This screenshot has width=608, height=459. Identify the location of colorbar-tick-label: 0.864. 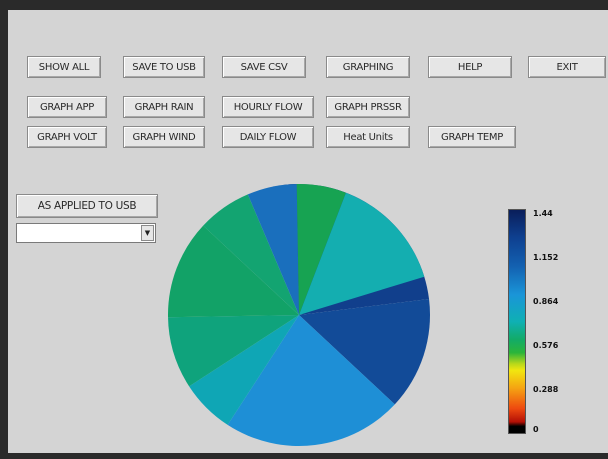
(546, 301).